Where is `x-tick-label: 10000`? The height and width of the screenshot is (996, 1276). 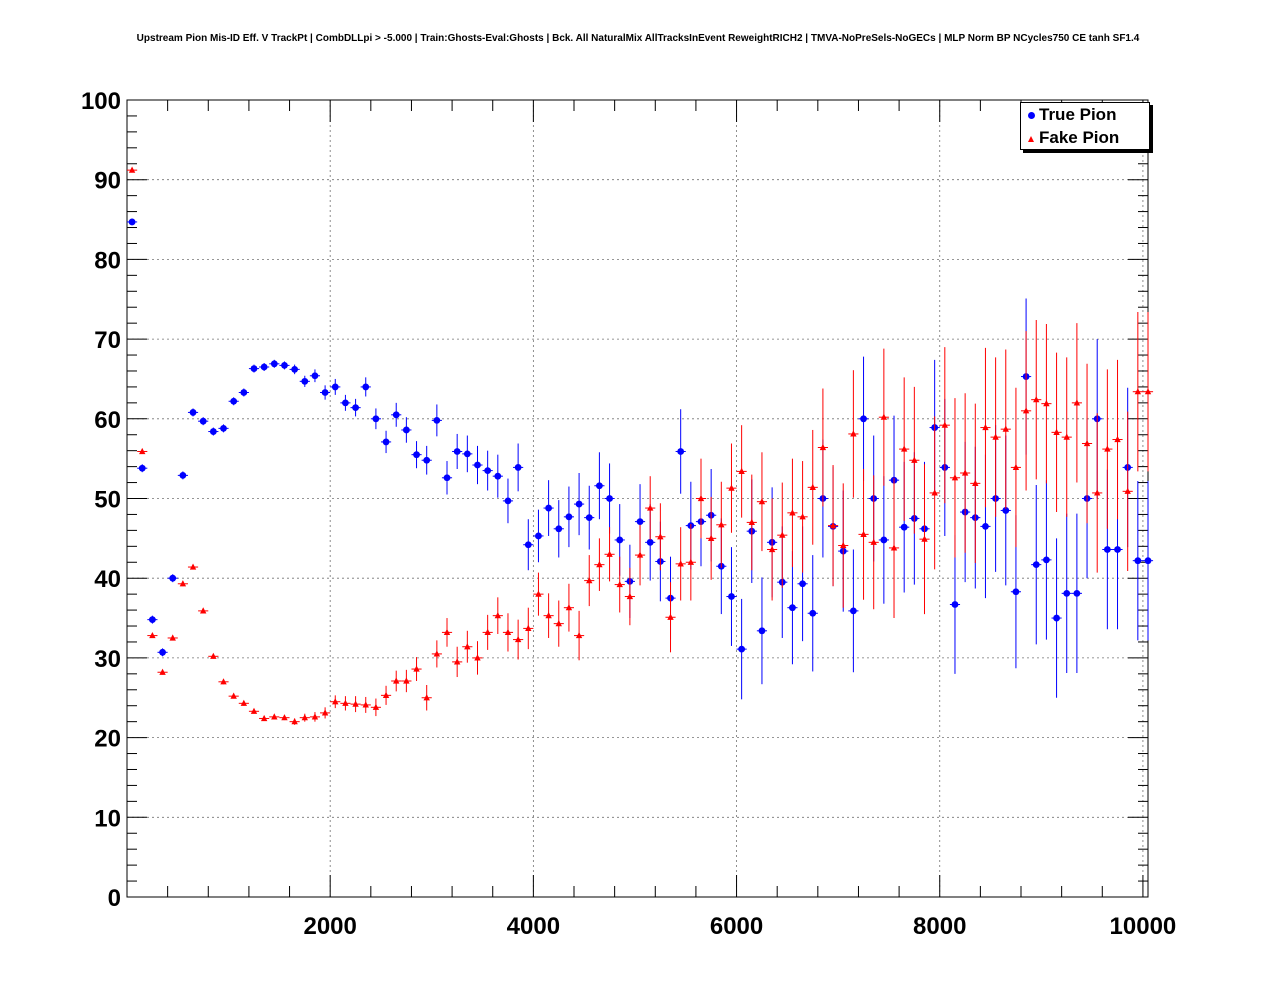
x-tick-label: 10000 is located at coordinates (1143, 926).